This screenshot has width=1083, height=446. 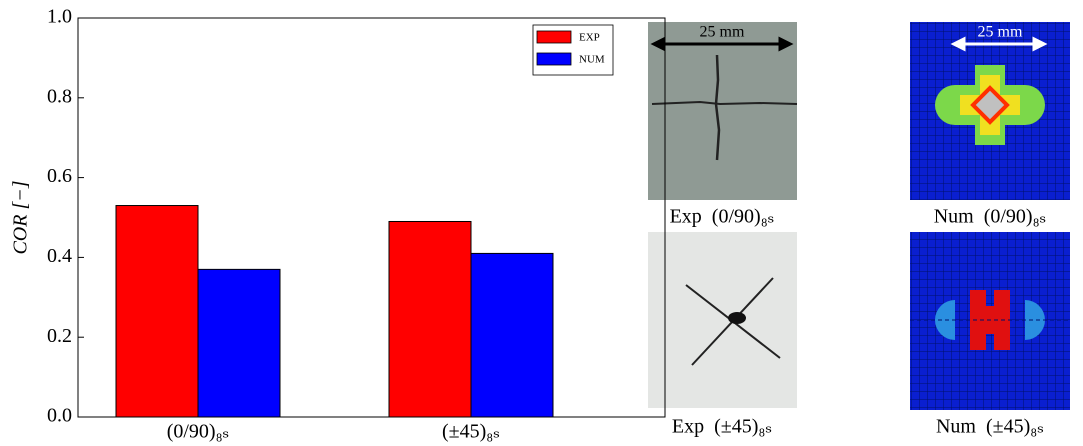 What do you see at coordinates (59, 336) in the screenshot?
I see `y-tick-label: 0.2` at bounding box center [59, 336].